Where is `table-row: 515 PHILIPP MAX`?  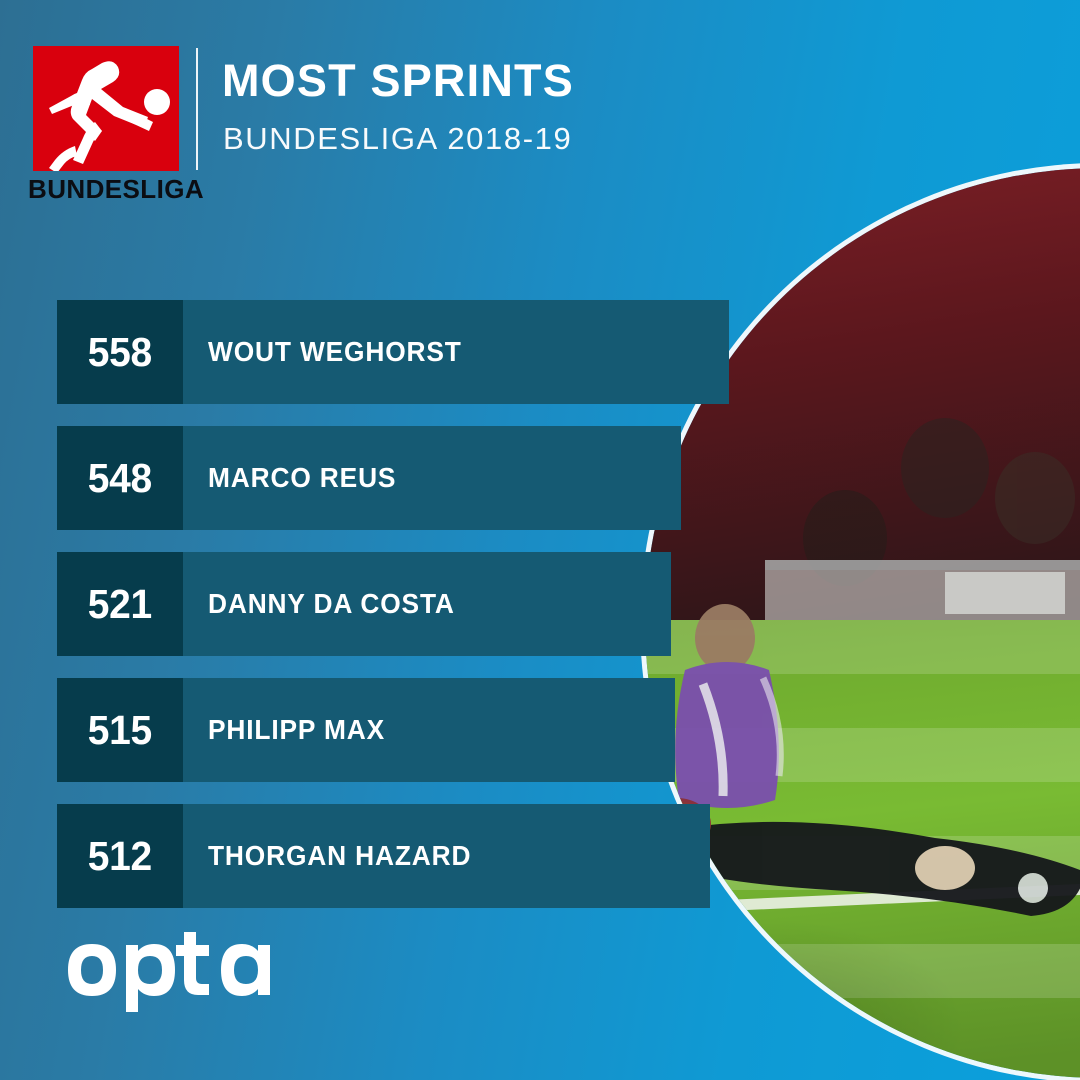
table-row: 515 PHILIPP MAX is located at coordinates (366, 730).